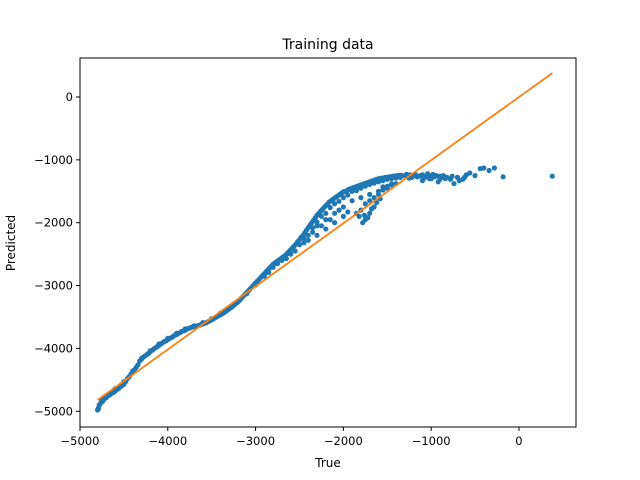 This screenshot has width=640, height=480. Describe the element at coordinates (518, 441) in the screenshot. I see `x-tick-label: 0` at that location.